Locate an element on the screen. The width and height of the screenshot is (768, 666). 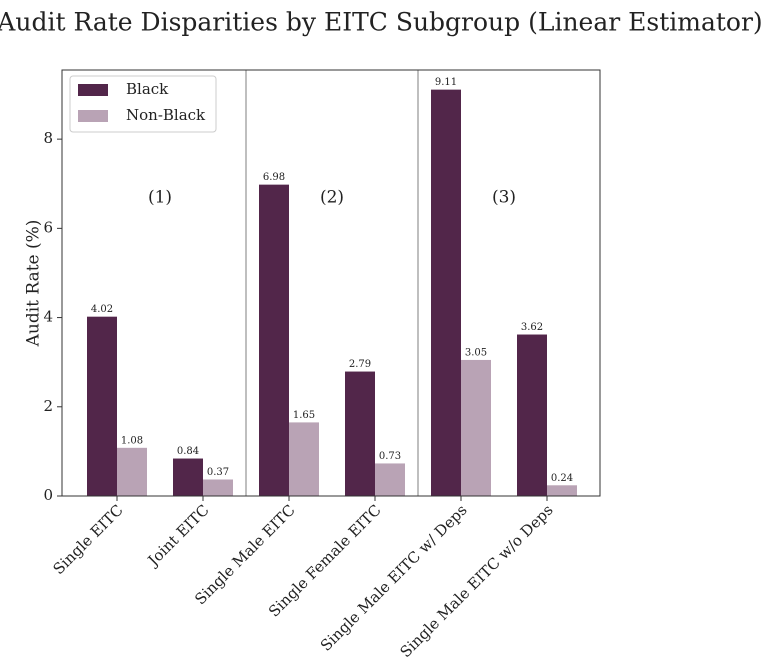
y-tick-label: 8 is located at coordinates (48, 138).